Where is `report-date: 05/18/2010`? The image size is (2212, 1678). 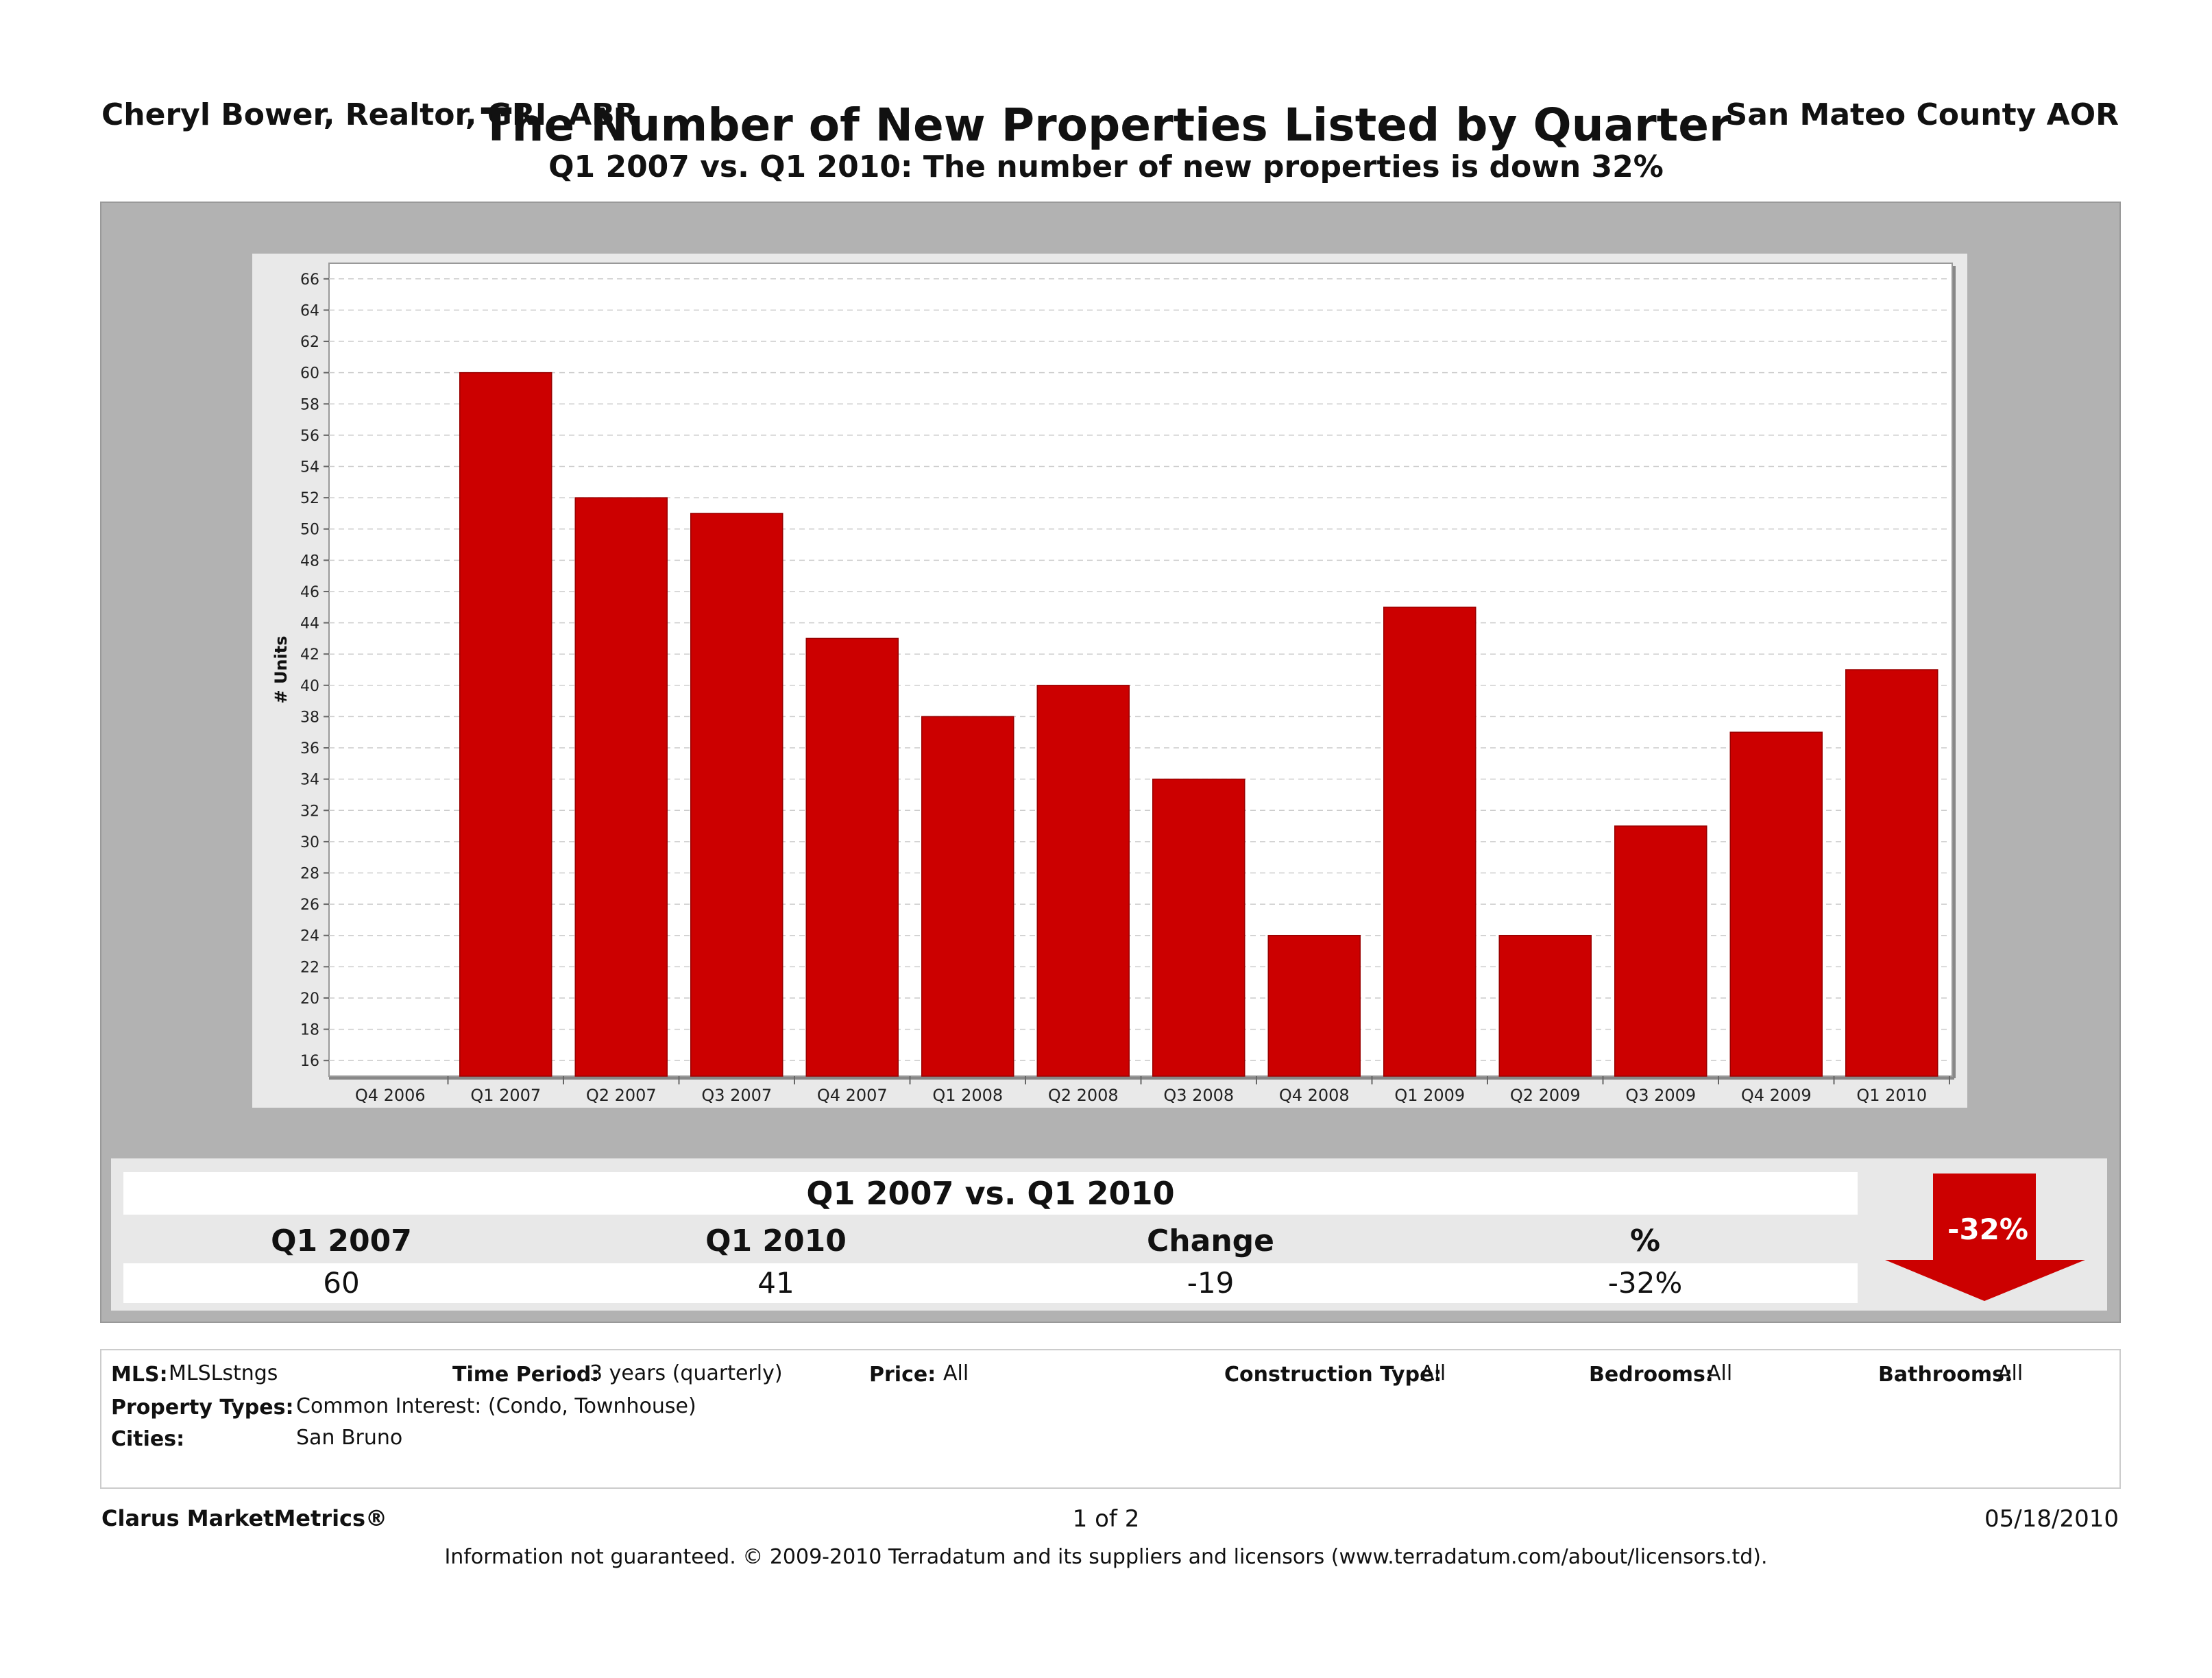 report-date: 05/18/2010 is located at coordinates (2051, 1519).